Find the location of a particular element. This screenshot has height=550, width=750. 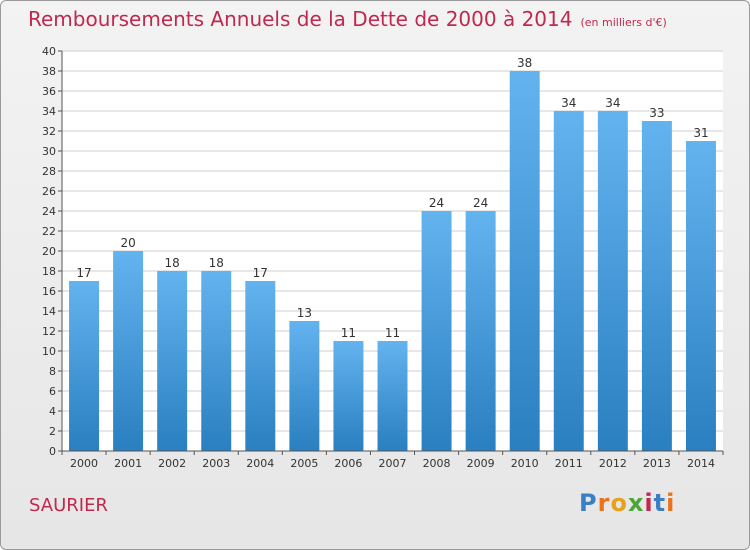

y-tick-label: 20 is located at coordinates (49, 251).